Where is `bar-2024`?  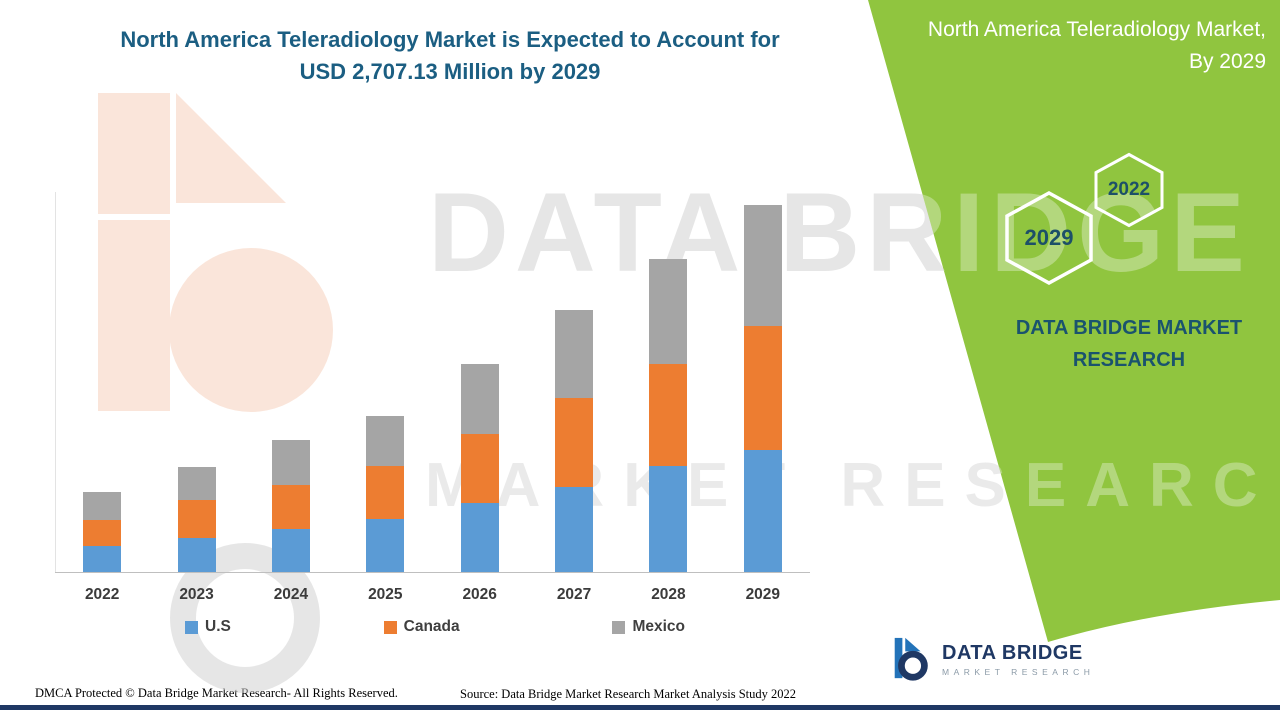
bar-2024 is located at coordinates (291, 506).